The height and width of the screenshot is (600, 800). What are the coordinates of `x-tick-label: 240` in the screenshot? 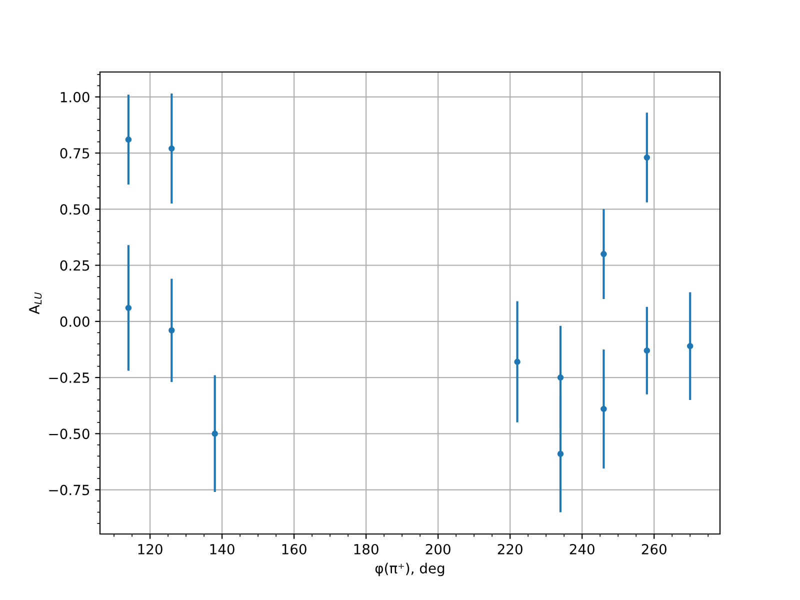 It's located at (582, 549).